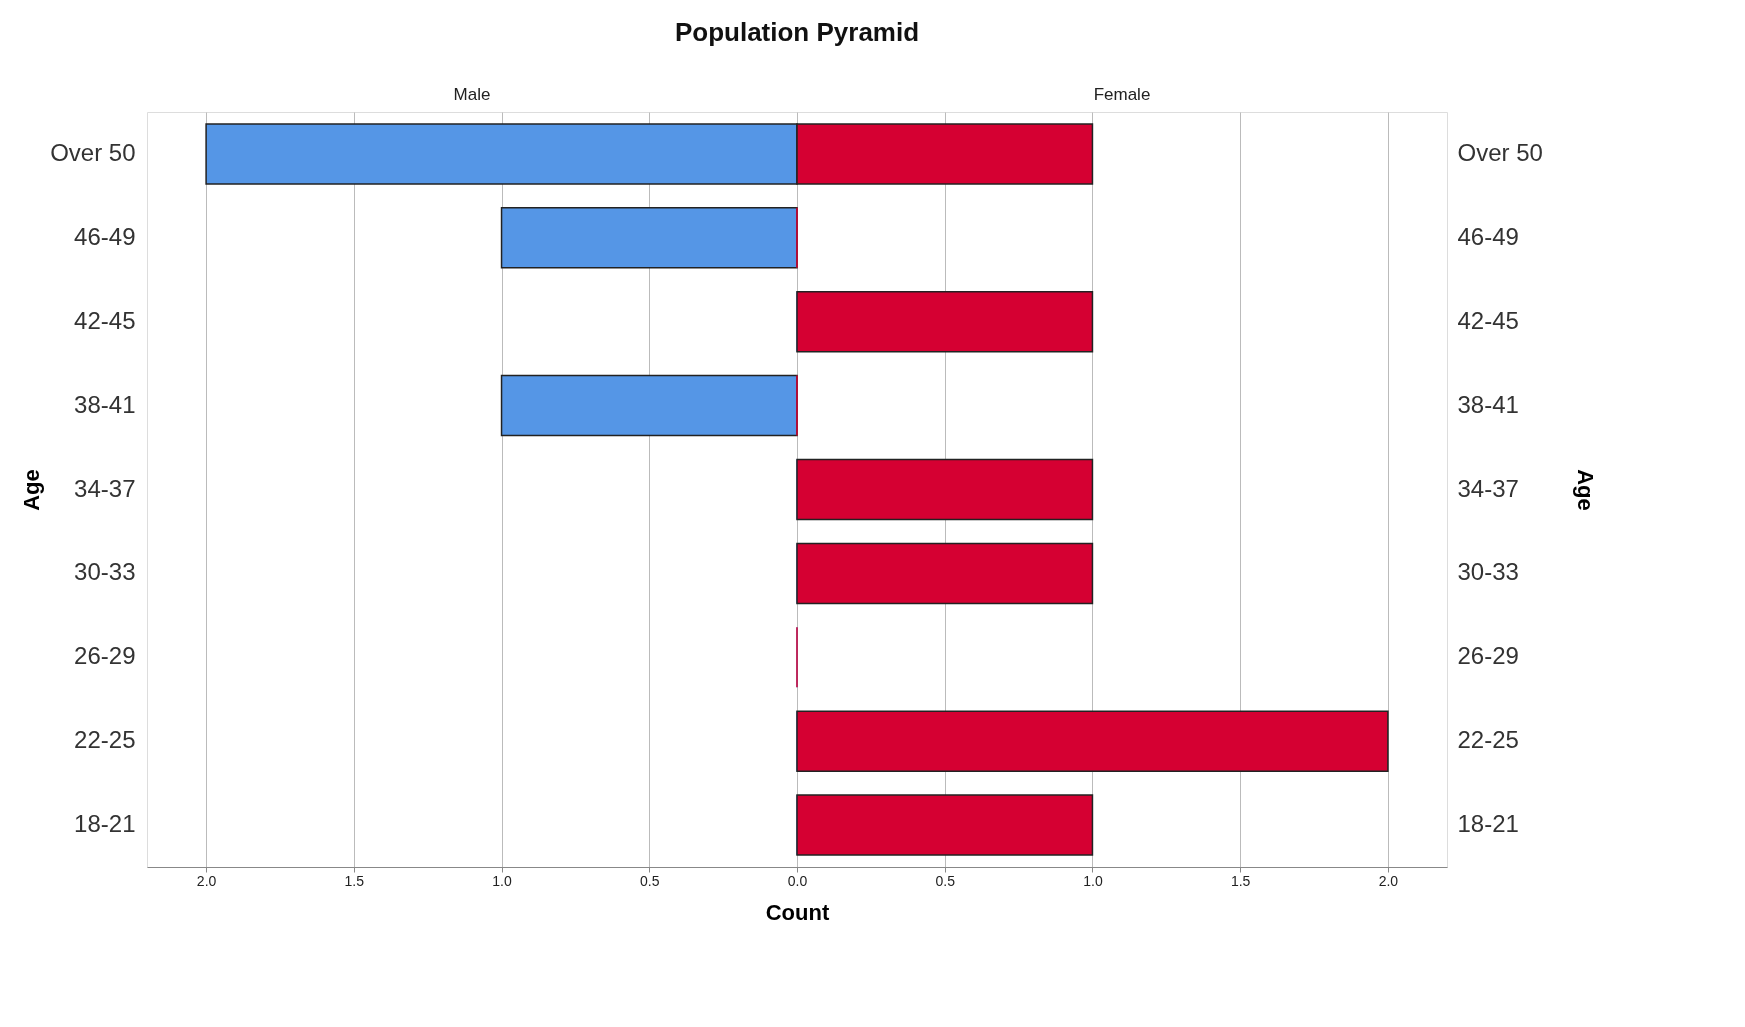  What do you see at coordinates (105, 740) in the screenshot?
I see `category-label: 22-25` at bounding box center [105, 740].